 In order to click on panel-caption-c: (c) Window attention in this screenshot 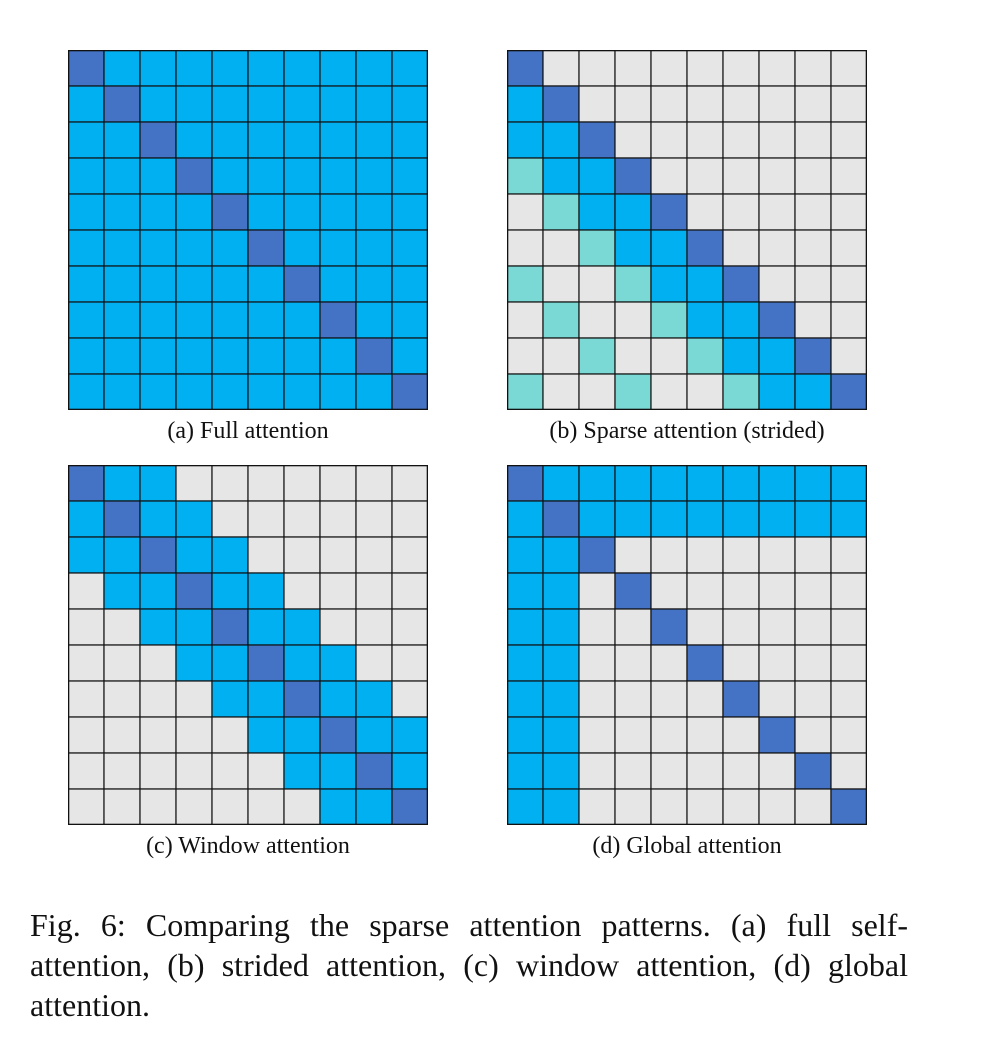, I will do `click(248, 846)`.